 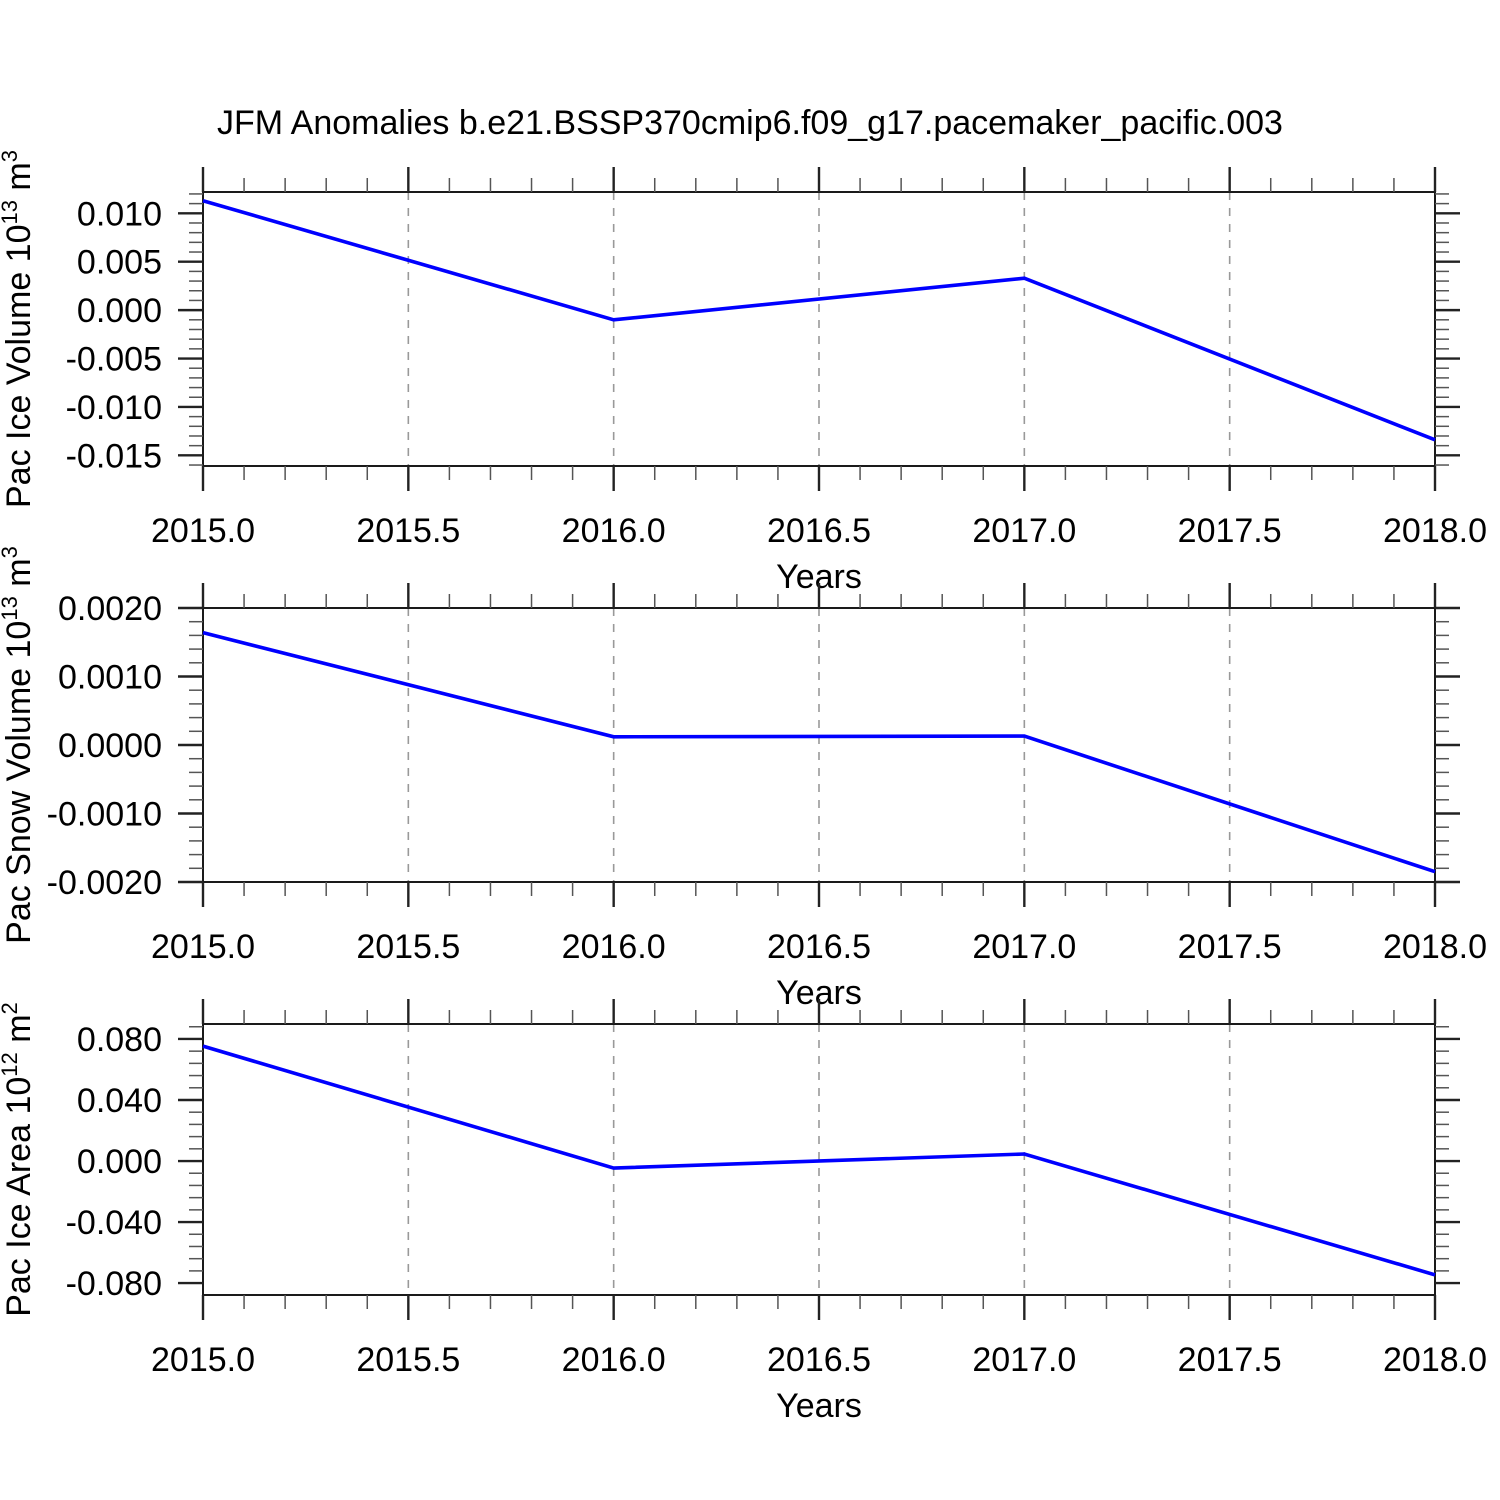 What do you see at coordinates (119, 1101) in the screenshot?
I see `y-tick-label: 0.040` at bounding box center [119, 1101].